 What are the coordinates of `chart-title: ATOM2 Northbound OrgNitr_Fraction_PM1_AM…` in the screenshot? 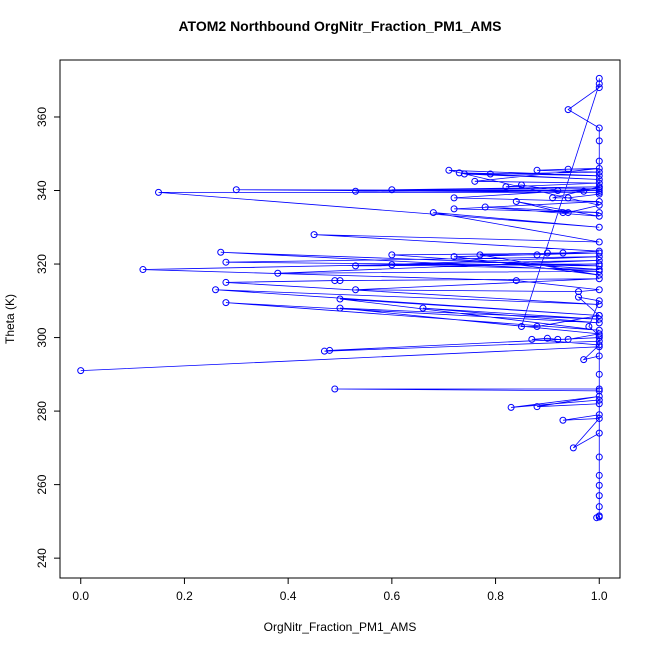 It's located at (339, 26).